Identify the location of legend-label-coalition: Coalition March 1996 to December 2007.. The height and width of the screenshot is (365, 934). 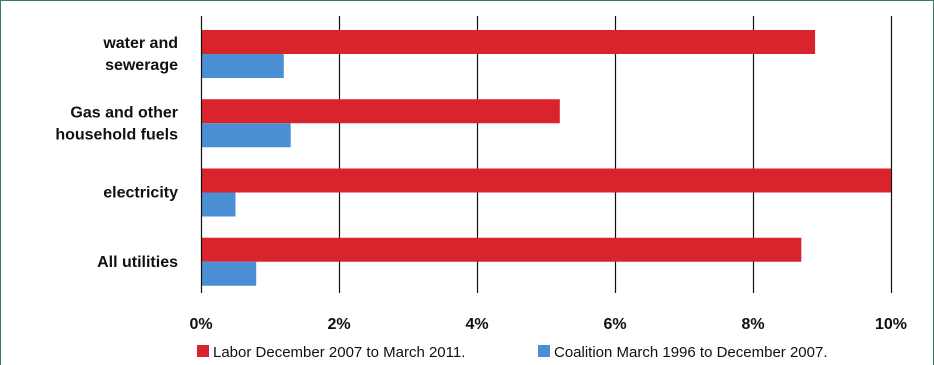
(691, 352).